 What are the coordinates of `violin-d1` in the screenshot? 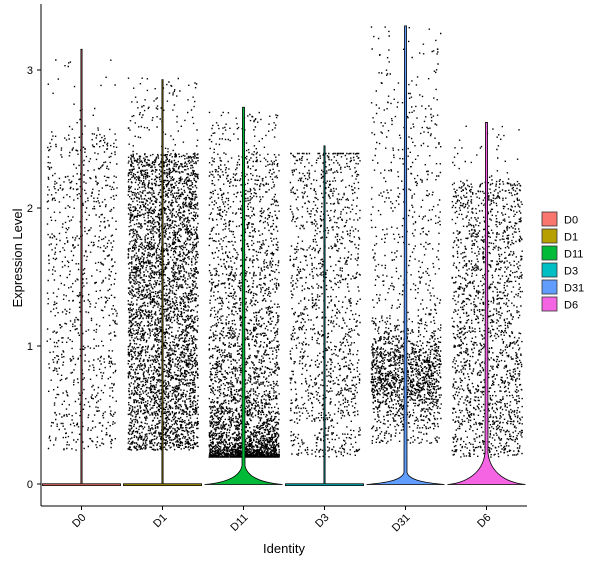 It's located at (162, 282).